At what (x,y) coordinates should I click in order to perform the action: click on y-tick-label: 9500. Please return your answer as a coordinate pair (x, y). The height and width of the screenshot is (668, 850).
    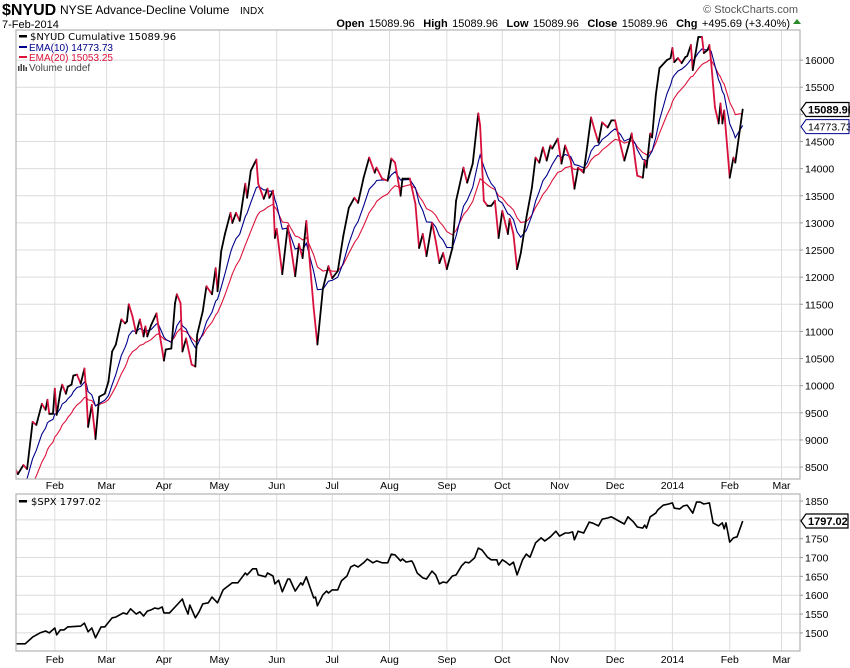
    Looking at the image, I should click on (817, 414).